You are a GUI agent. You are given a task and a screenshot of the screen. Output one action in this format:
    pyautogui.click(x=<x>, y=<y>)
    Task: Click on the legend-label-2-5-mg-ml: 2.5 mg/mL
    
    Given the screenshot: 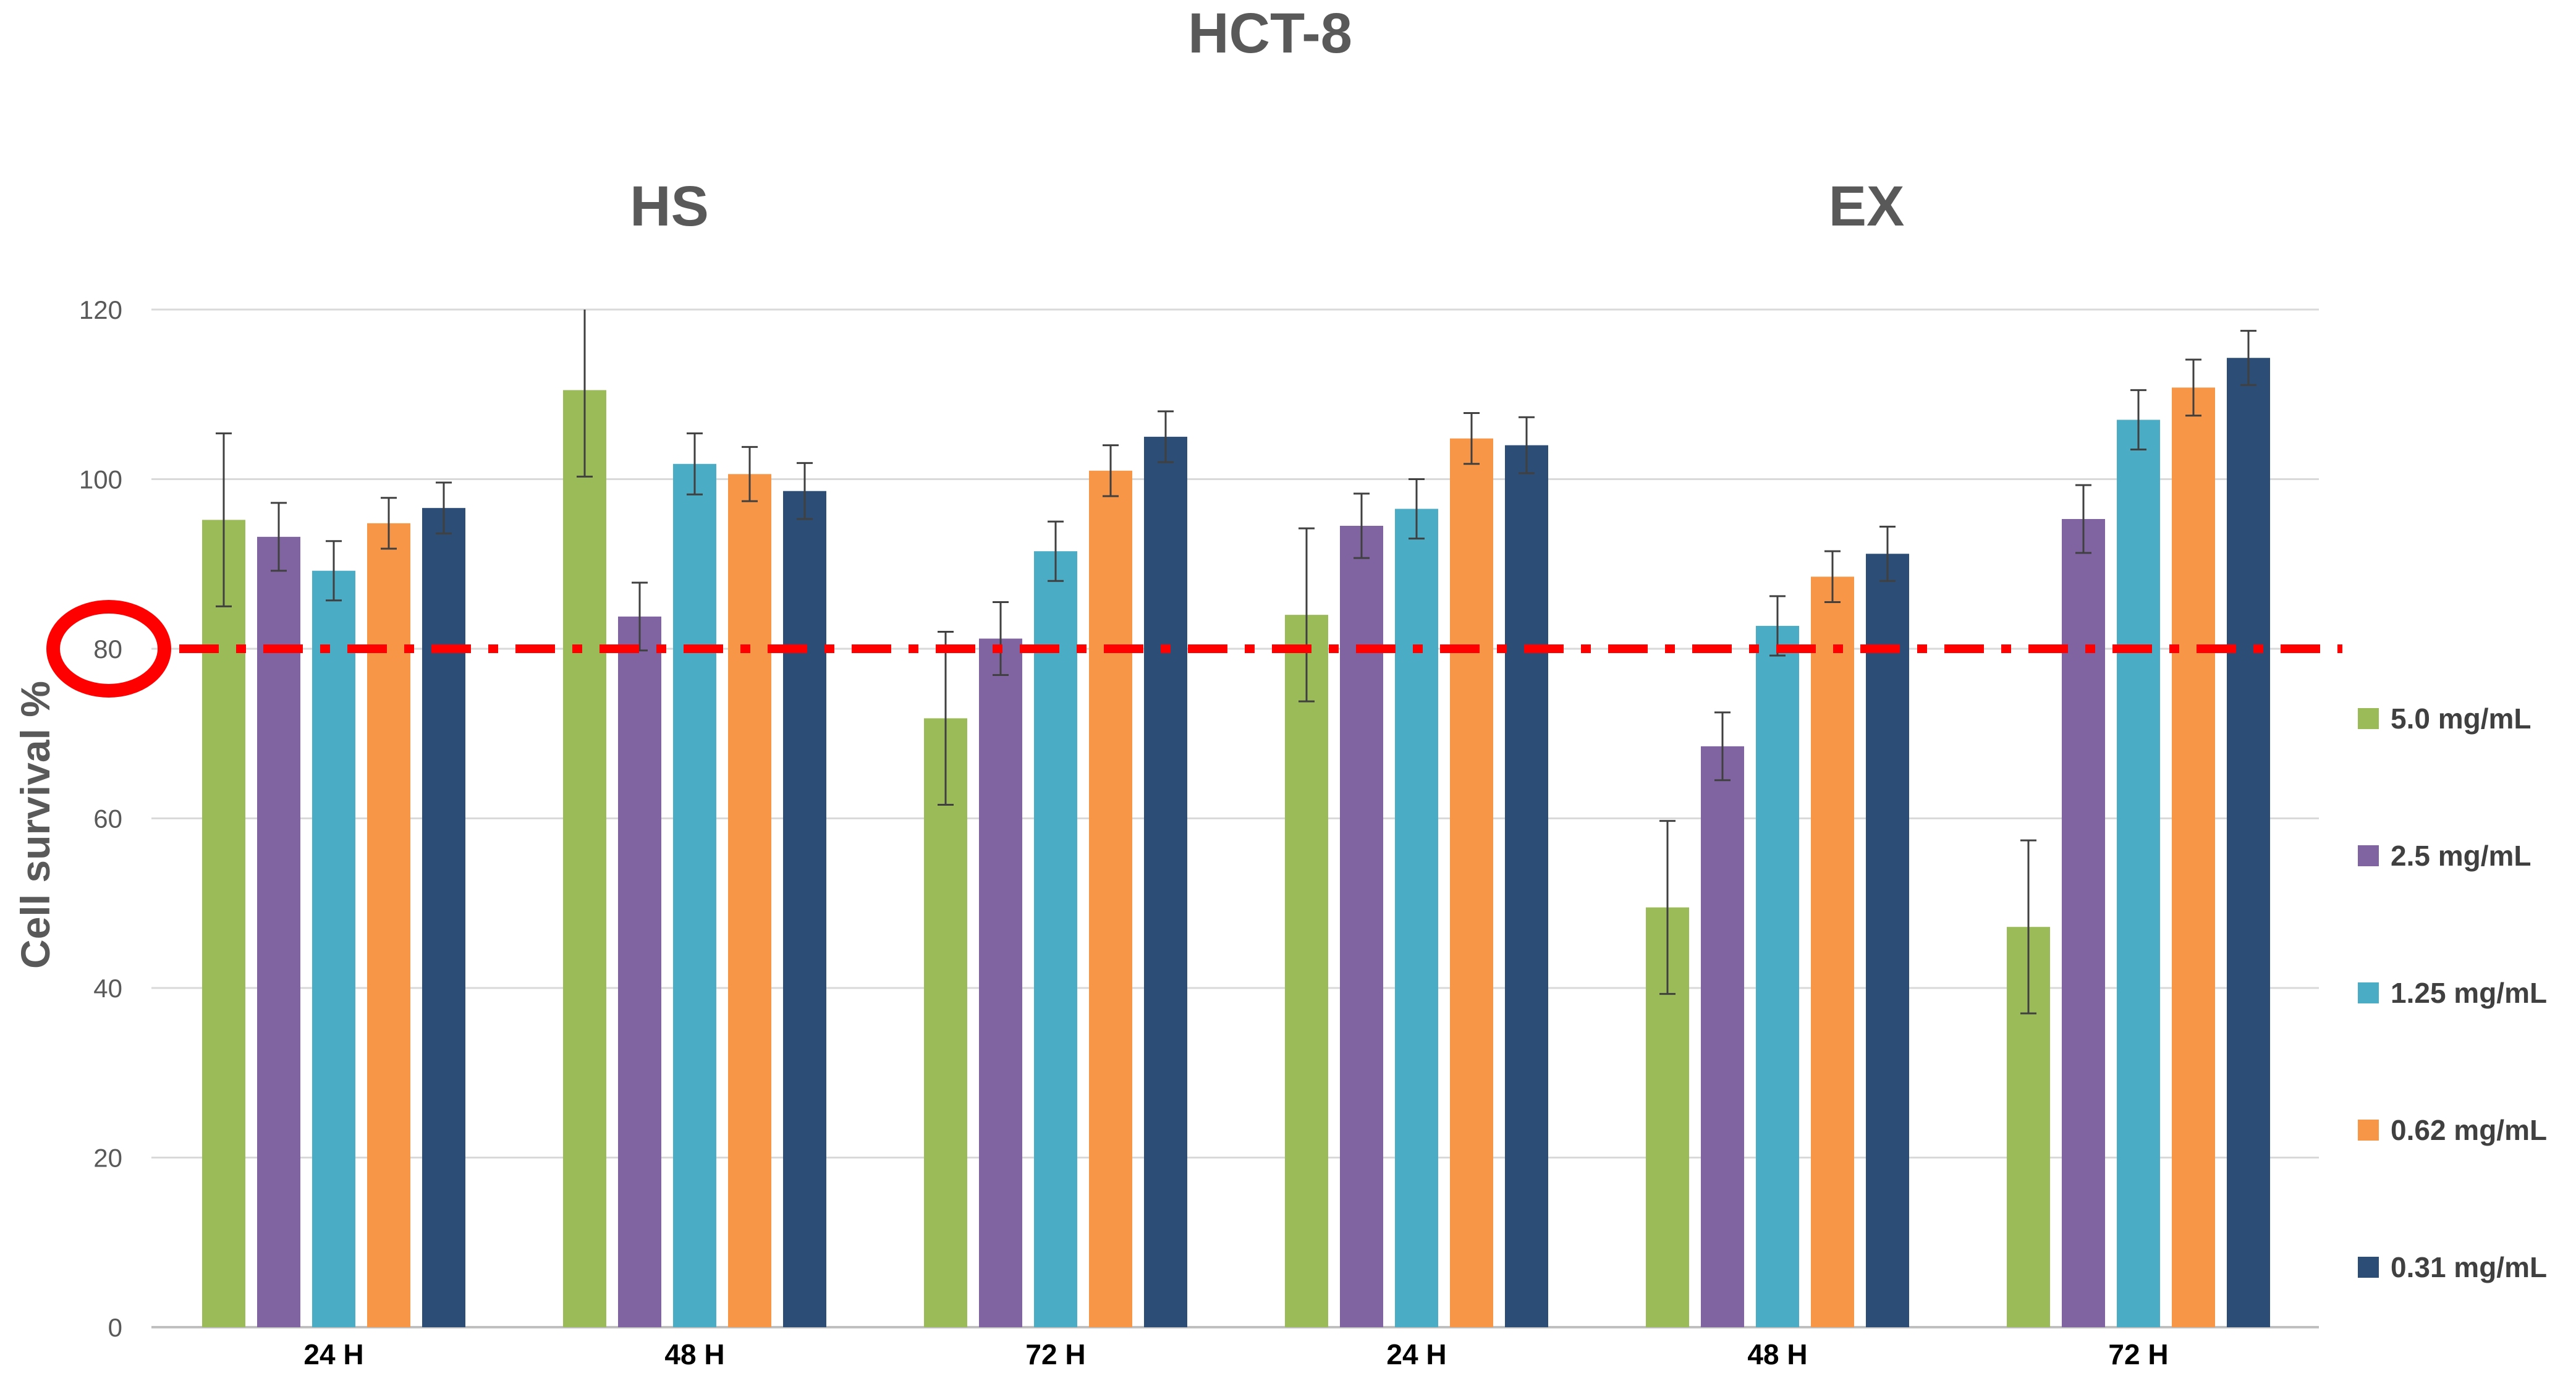 What is the action you would take?
    pyautogui.click(x=2461, y=856)
    